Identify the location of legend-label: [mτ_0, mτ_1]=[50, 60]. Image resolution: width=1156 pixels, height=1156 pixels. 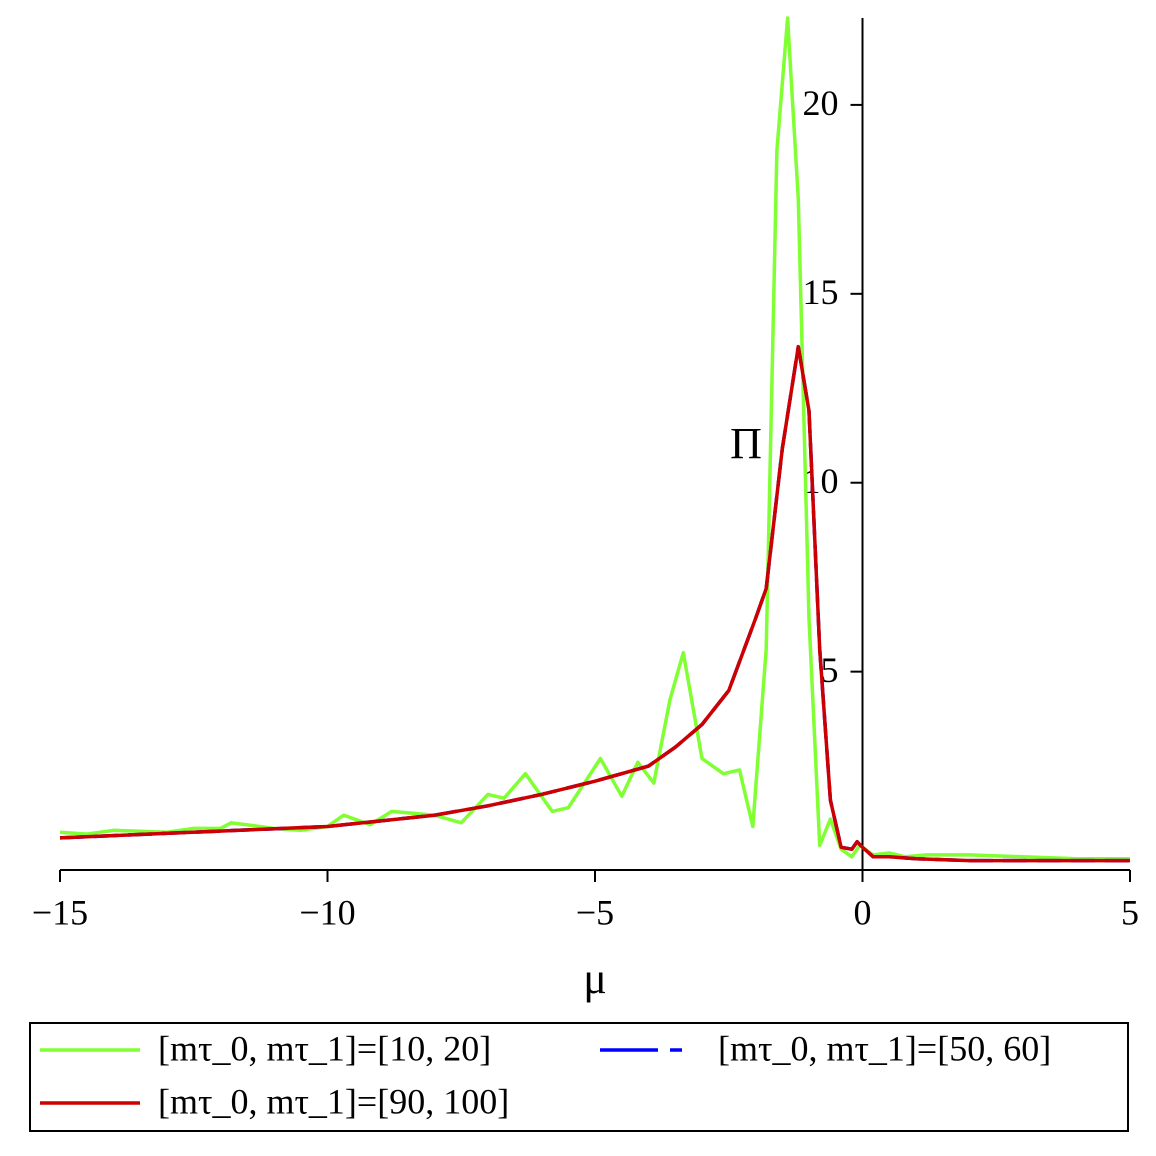
(884, 1048).